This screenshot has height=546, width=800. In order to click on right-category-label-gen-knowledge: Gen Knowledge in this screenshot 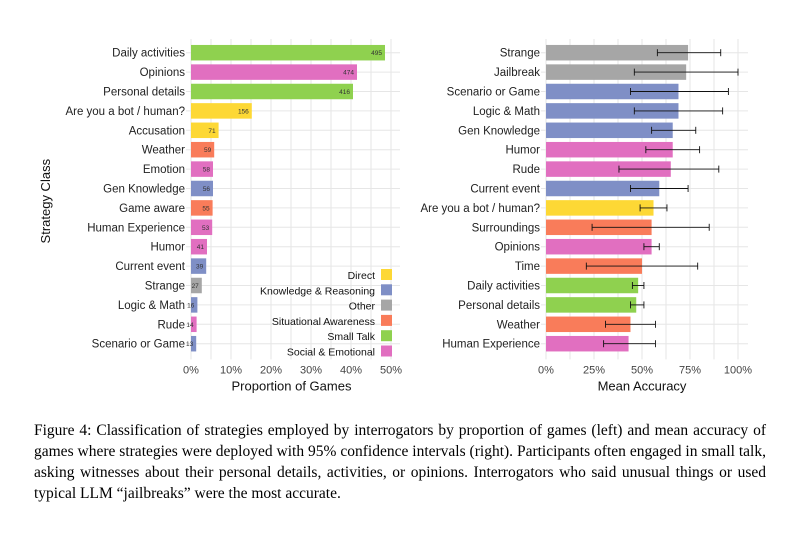, I will do `click(499, 131)`.